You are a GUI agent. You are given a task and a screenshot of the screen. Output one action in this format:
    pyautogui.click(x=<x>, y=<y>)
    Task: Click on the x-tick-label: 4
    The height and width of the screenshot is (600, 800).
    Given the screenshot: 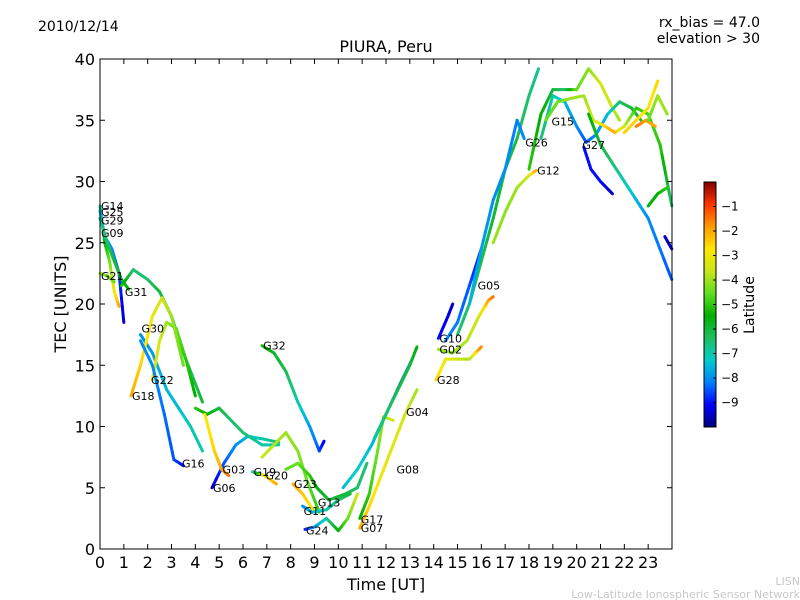 What is the action you would take?
    pyautogui.click(x=195, y=562)
    